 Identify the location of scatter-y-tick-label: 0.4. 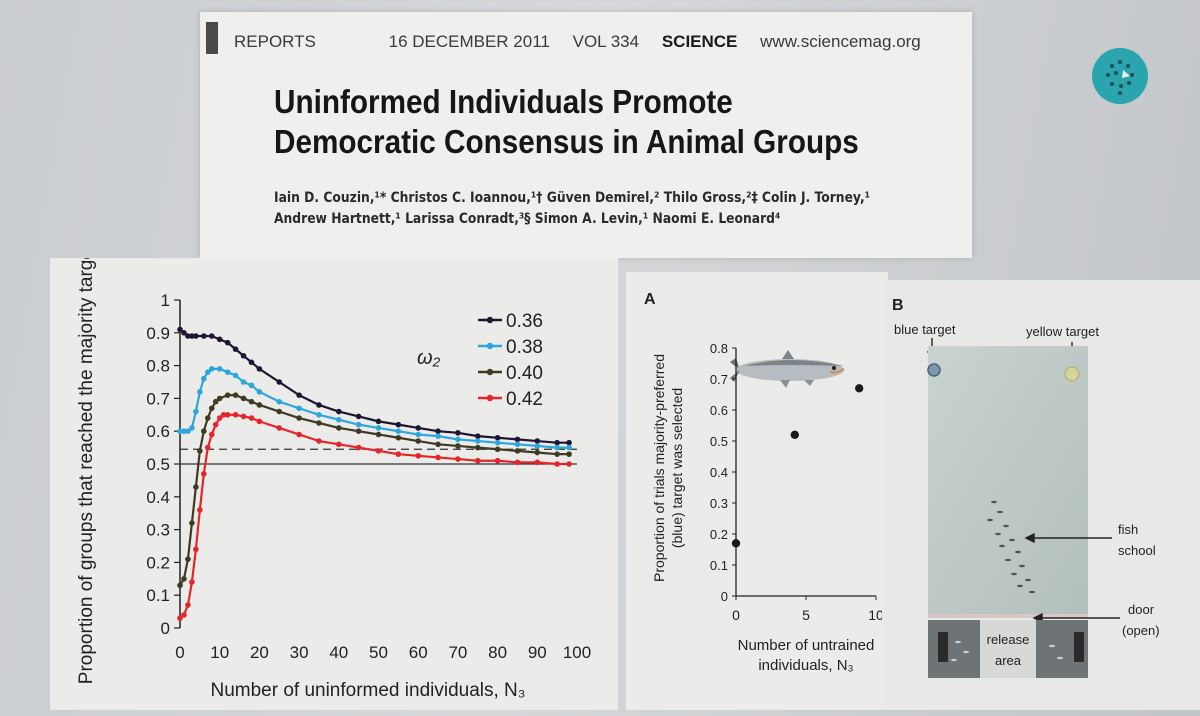
(719, 472).